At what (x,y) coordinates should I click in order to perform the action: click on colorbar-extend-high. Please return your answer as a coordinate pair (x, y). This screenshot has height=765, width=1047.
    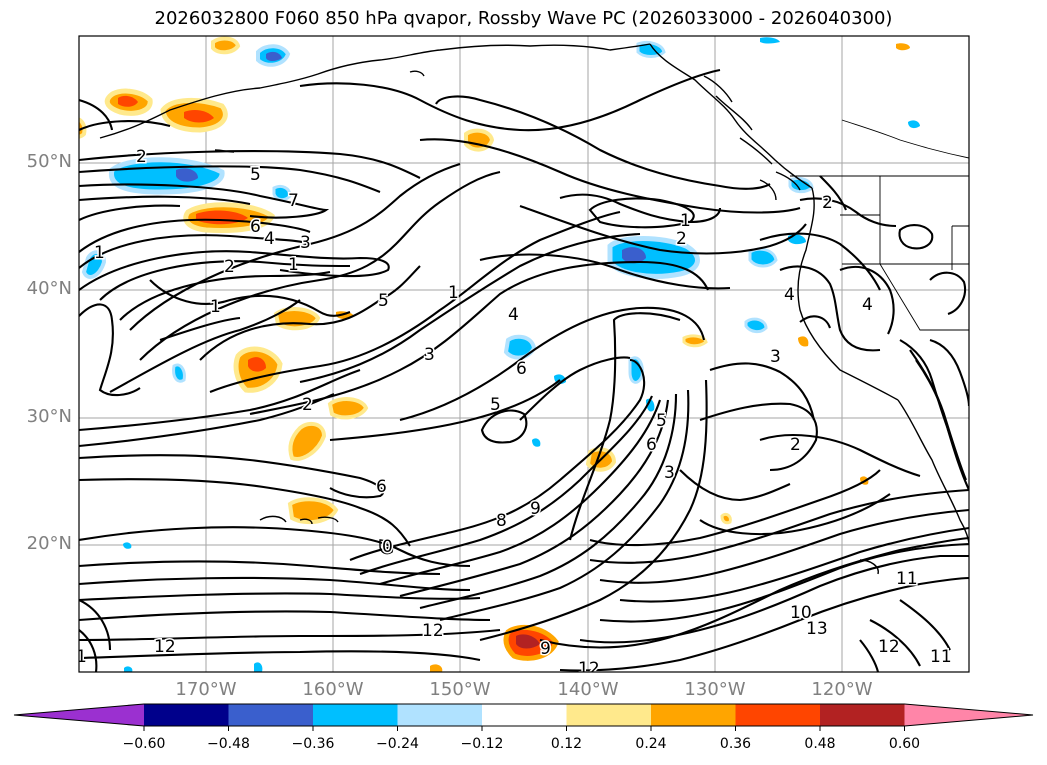
    Looking at the image, I should click on (968, 715).